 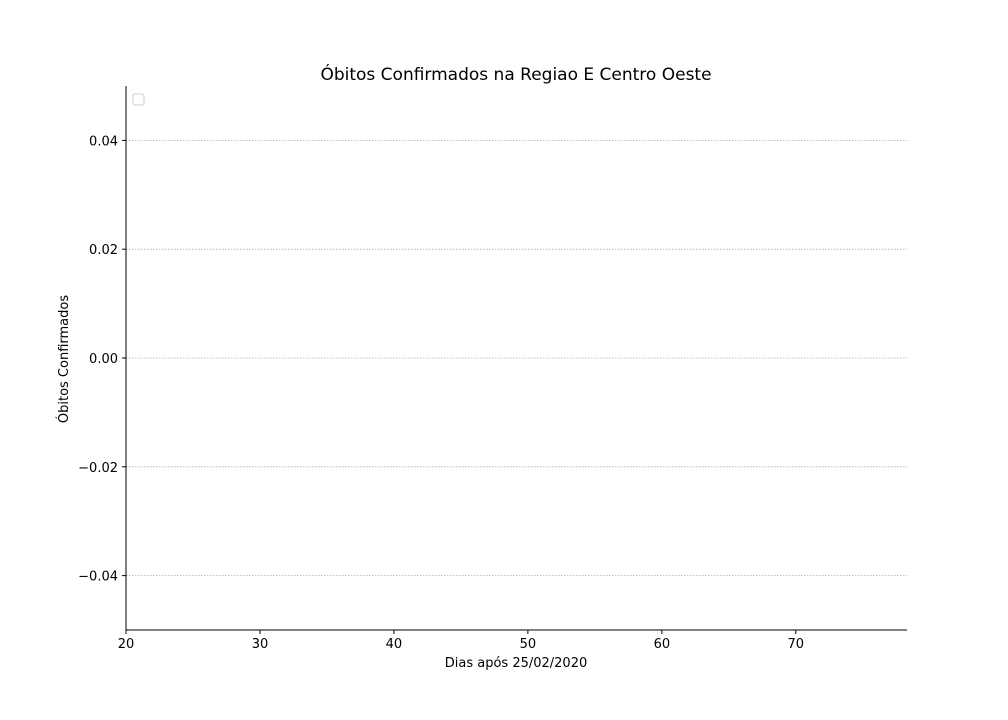 I want to click on y-tick-label: 0.00, so click(x=103, y=359).